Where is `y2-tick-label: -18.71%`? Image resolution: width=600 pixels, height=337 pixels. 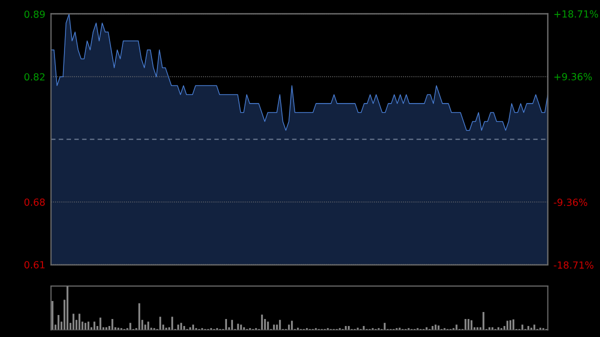 y2-tick-label: -18.71% is located at coordinates (574, 265).